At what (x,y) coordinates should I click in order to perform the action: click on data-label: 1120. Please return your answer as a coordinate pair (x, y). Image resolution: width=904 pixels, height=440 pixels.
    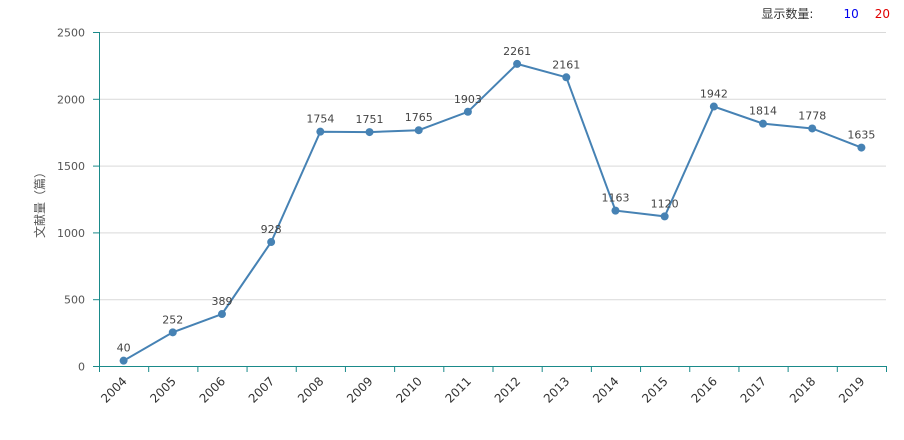
    Looking at the image, I should click on (665, 203).